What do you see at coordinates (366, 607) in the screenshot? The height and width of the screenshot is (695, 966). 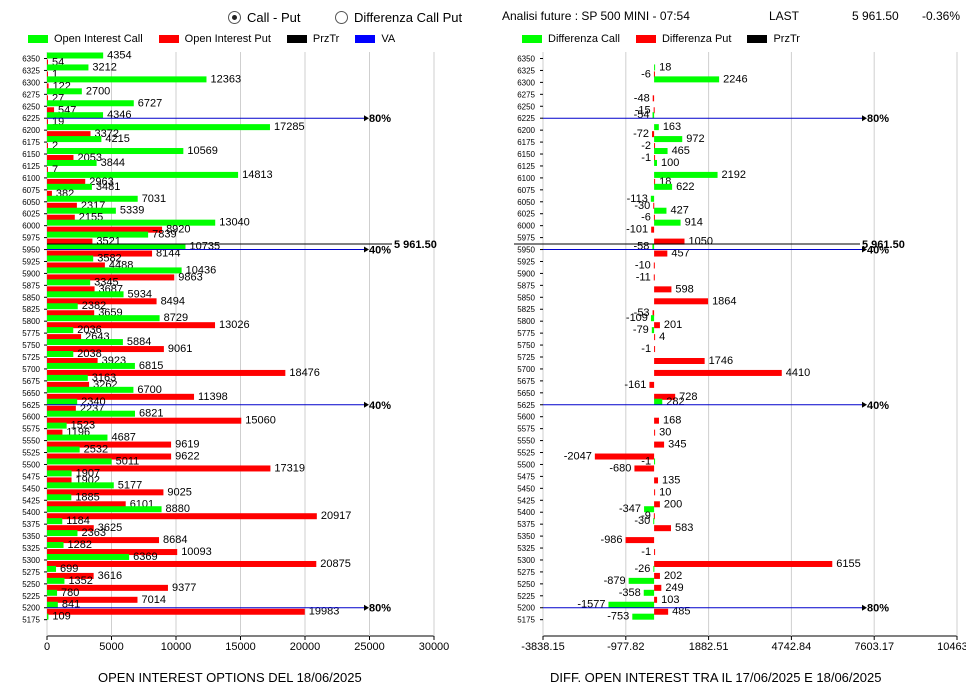 I see `va-arrow-icon` at bounding box center [366, 607].